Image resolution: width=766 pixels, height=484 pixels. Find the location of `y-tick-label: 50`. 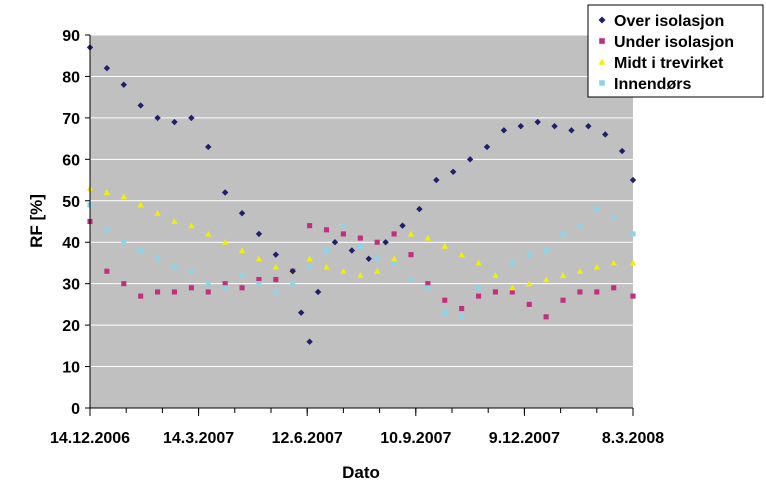

y-tick-label: 50 is located at coordinates (71, 202).